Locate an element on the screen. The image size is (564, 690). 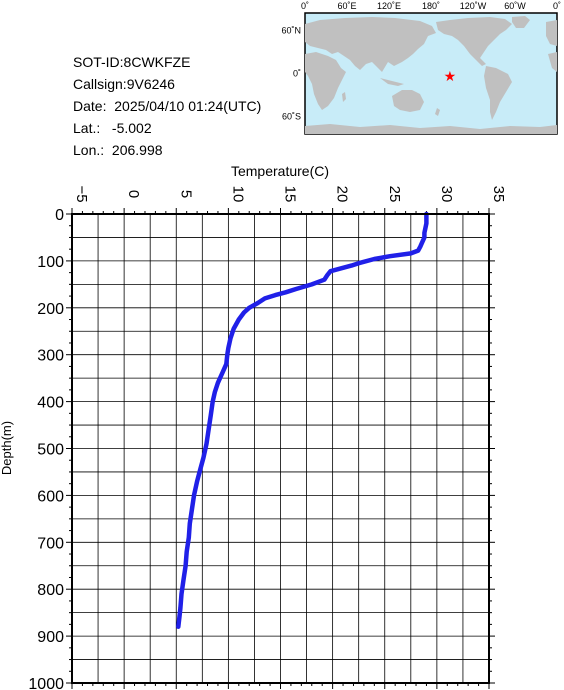
x-tick-label: 35 is located at coordinates (498, 194).